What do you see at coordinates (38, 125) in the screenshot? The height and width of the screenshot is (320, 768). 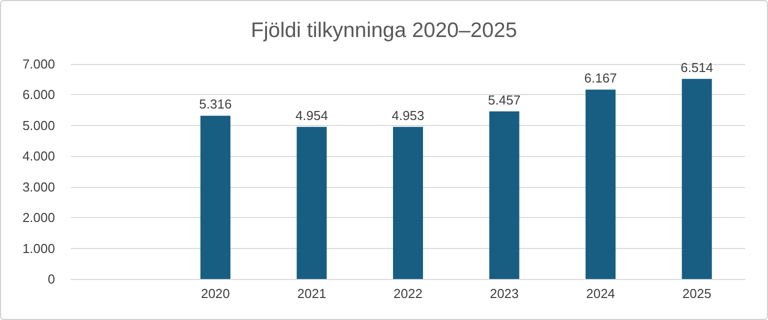 I see `y-tick-label: 5.000` at bounding box center [38, 125].